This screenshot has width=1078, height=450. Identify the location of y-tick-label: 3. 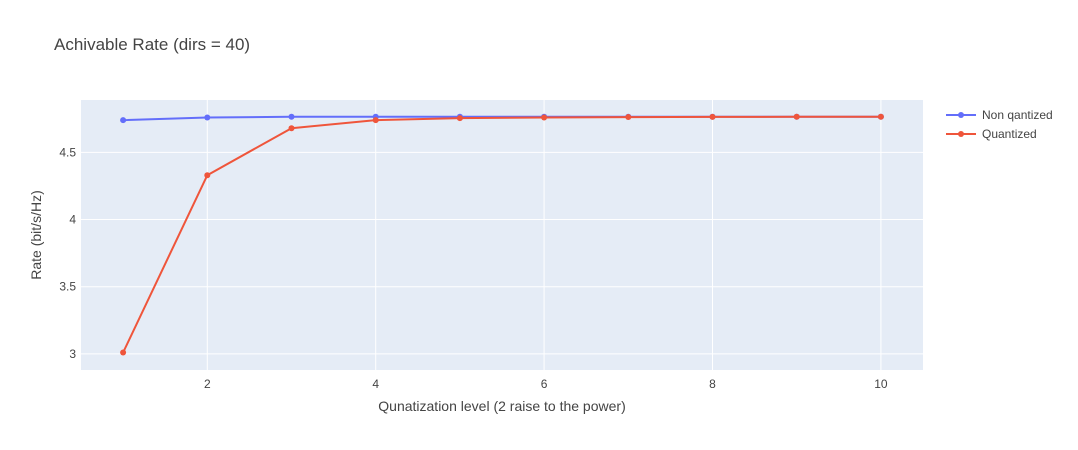
(72, 354).